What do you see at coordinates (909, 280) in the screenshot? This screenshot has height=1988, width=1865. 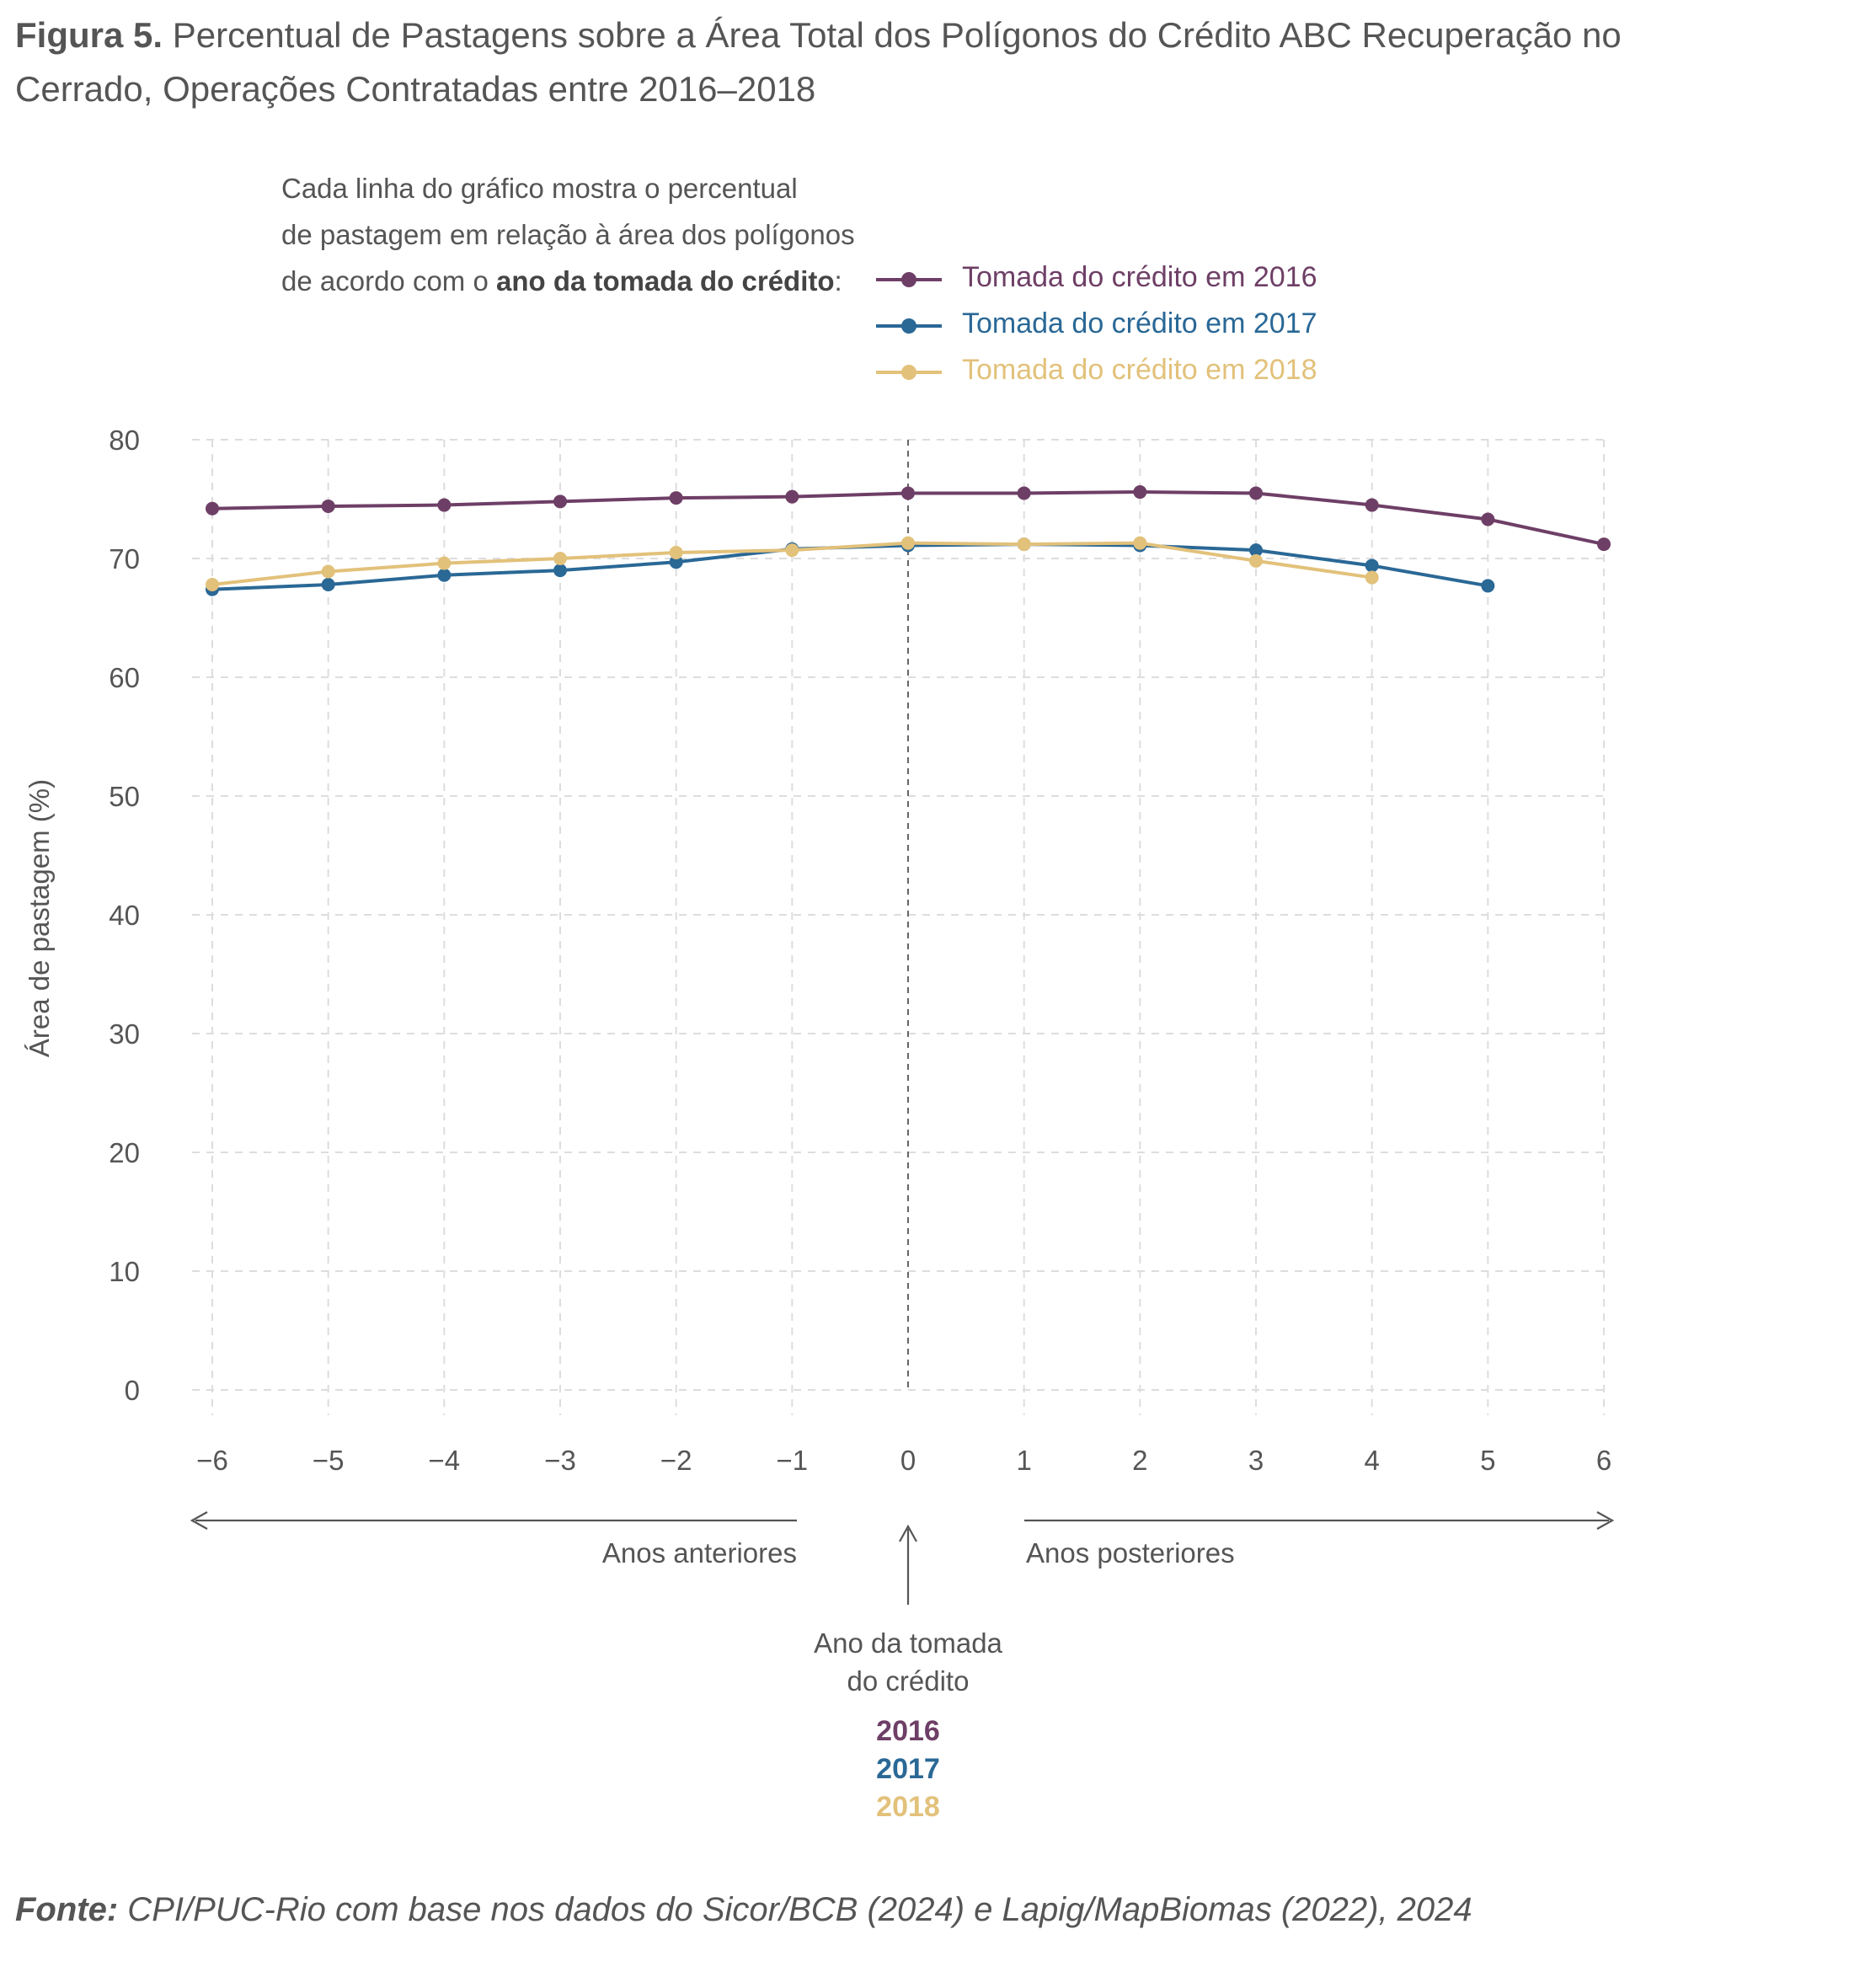 I see `legend-marker-2016` at bounding box center [909, 280].